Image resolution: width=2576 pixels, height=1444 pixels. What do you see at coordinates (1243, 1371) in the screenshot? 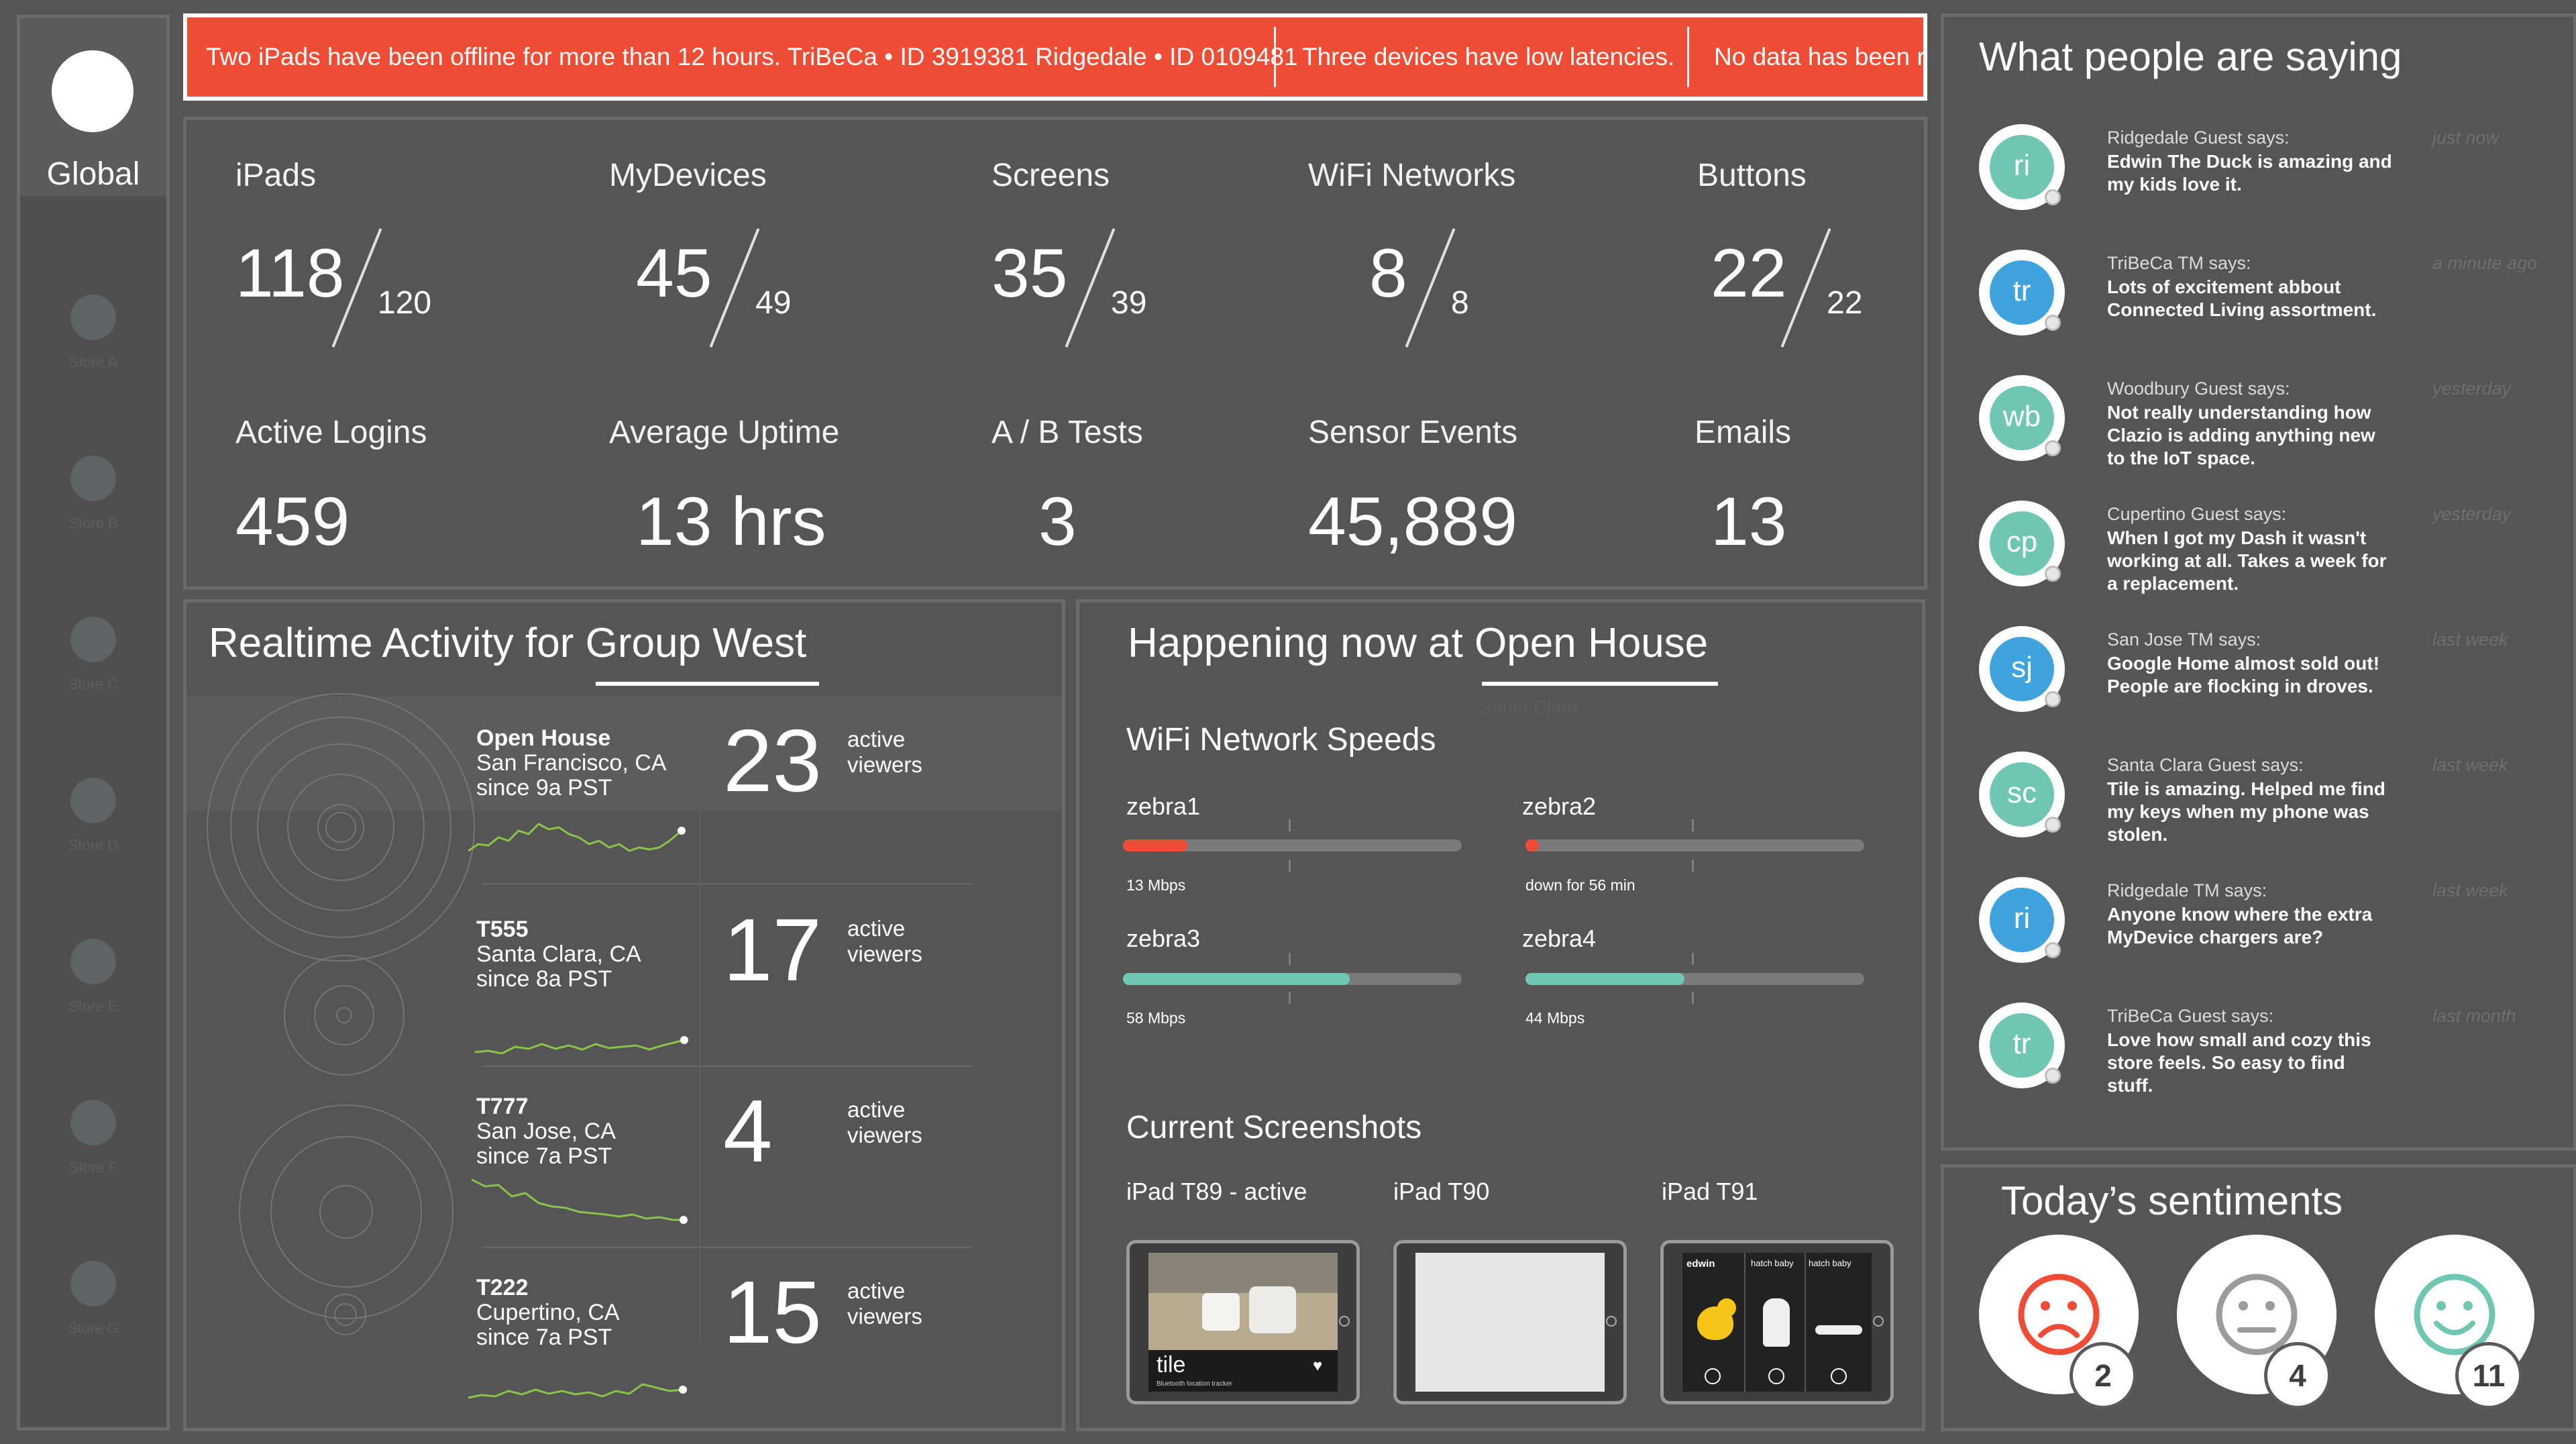
I see `caption-bar` at bounding box center [1243, 1371].